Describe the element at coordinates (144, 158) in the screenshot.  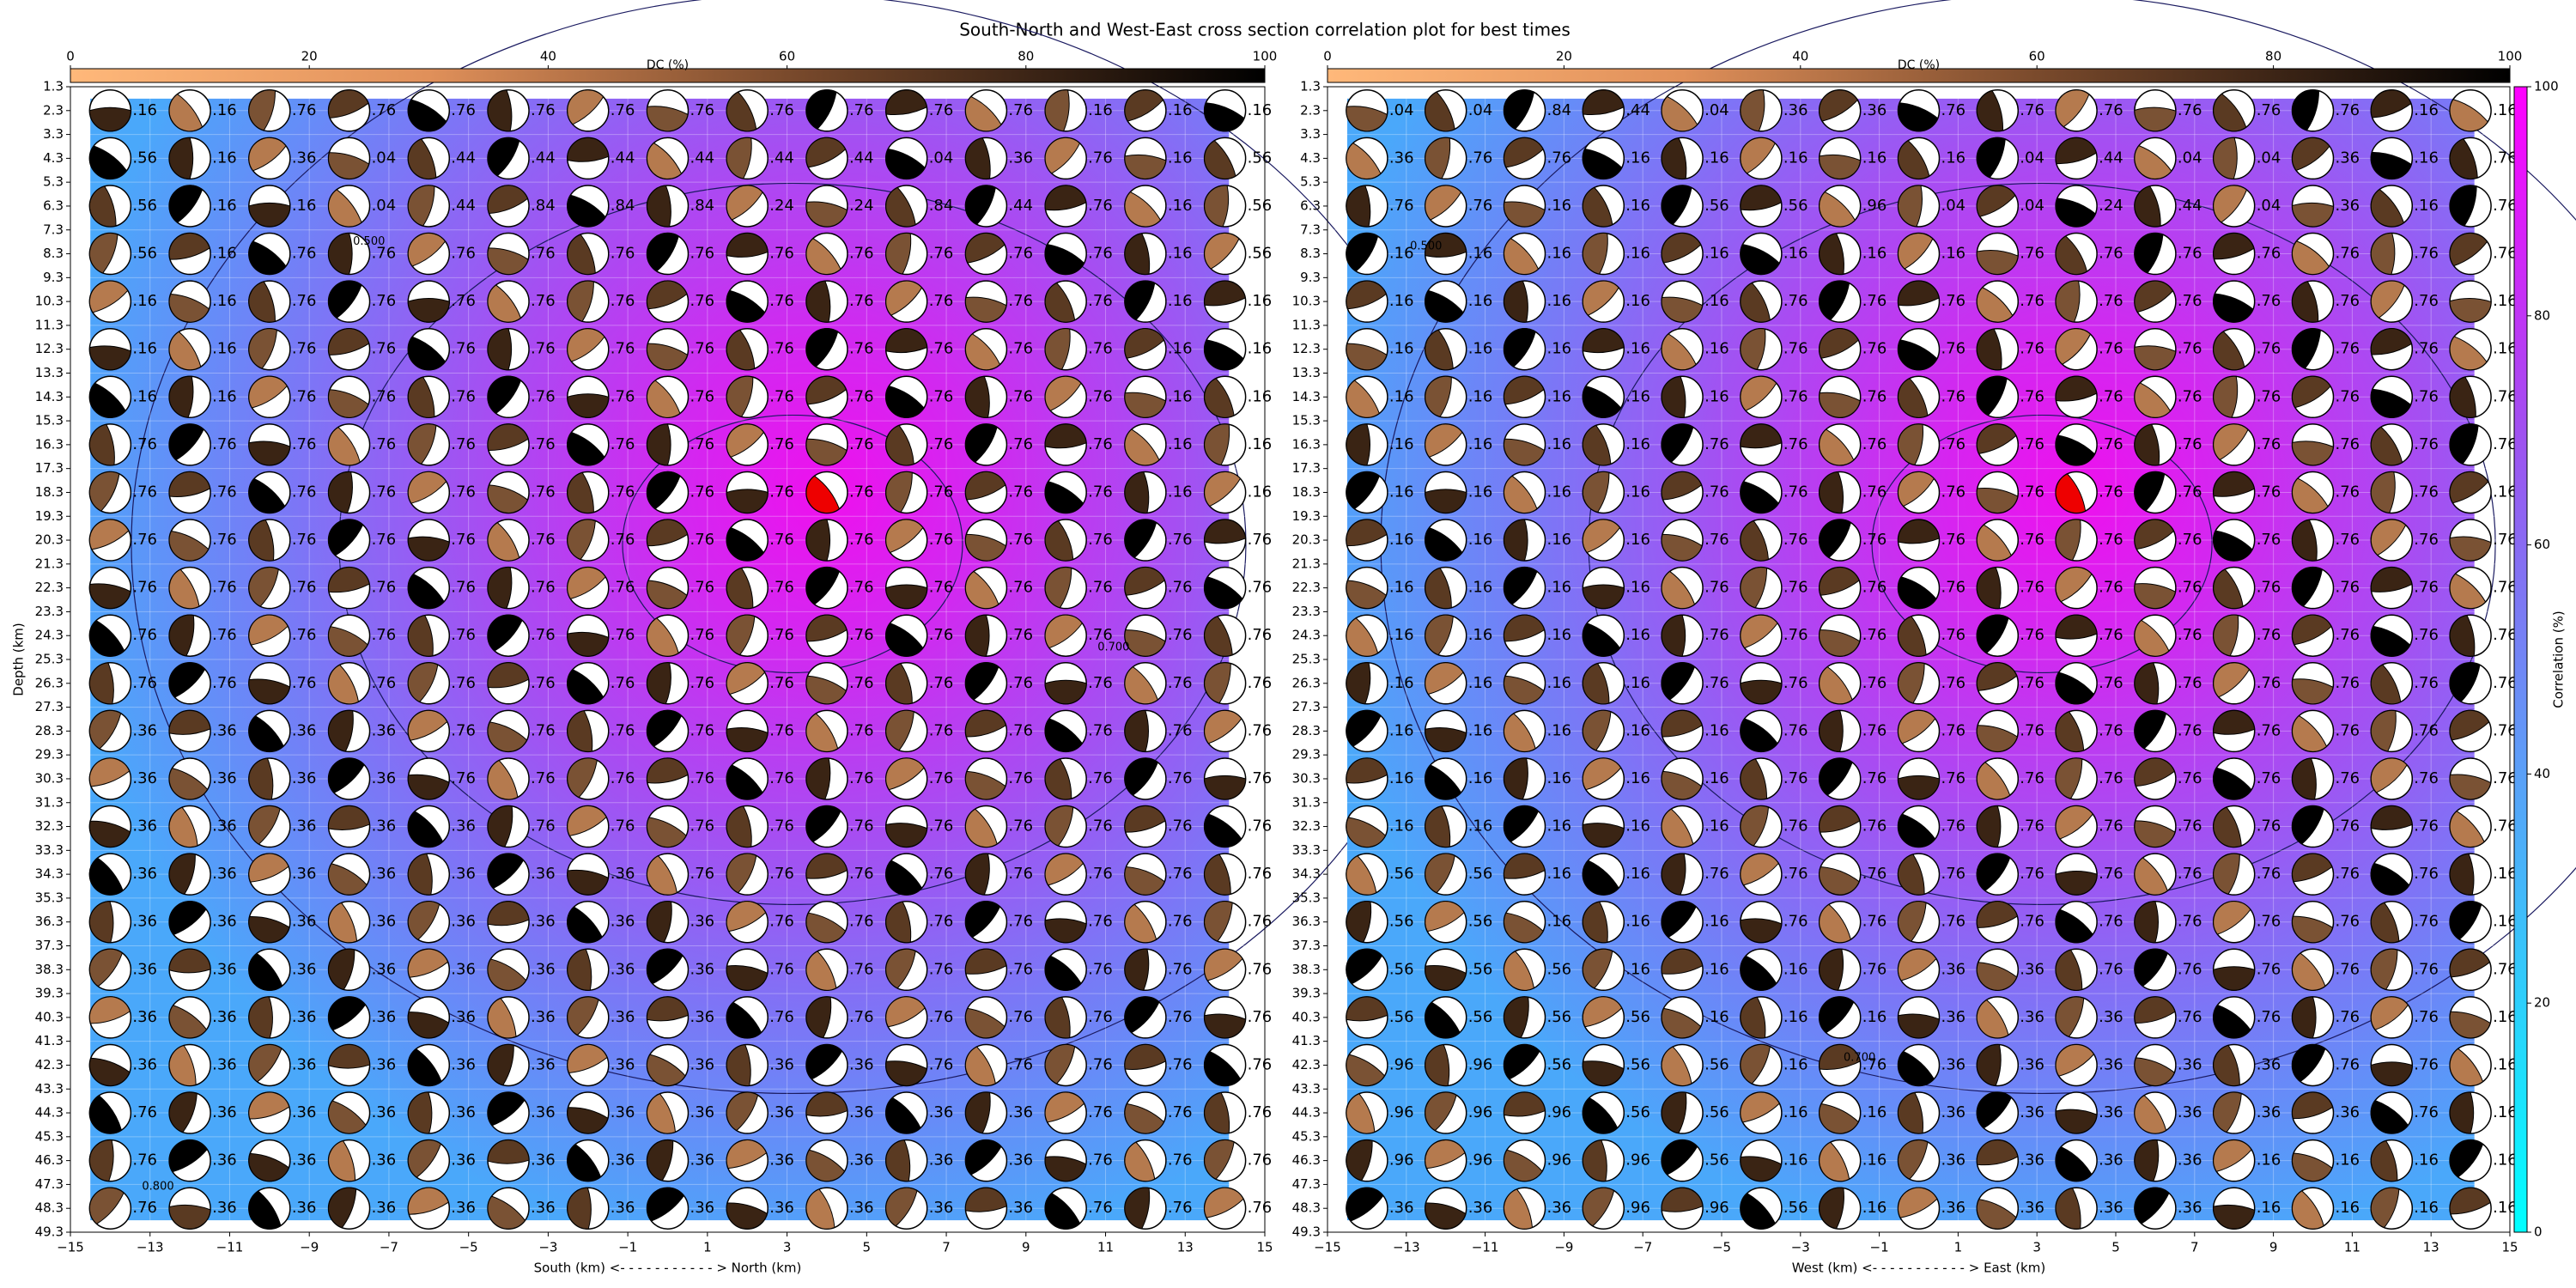
I see `correlation-label: .56` at that location.